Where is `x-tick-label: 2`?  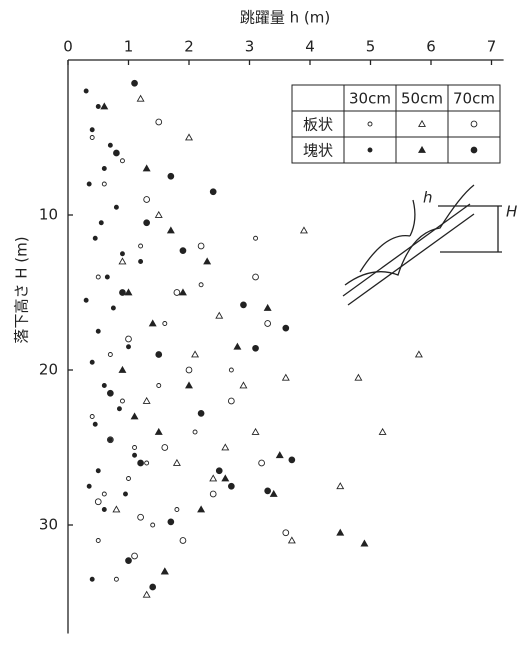
x-tick-label: 2 is located at coordinates (189, 47).